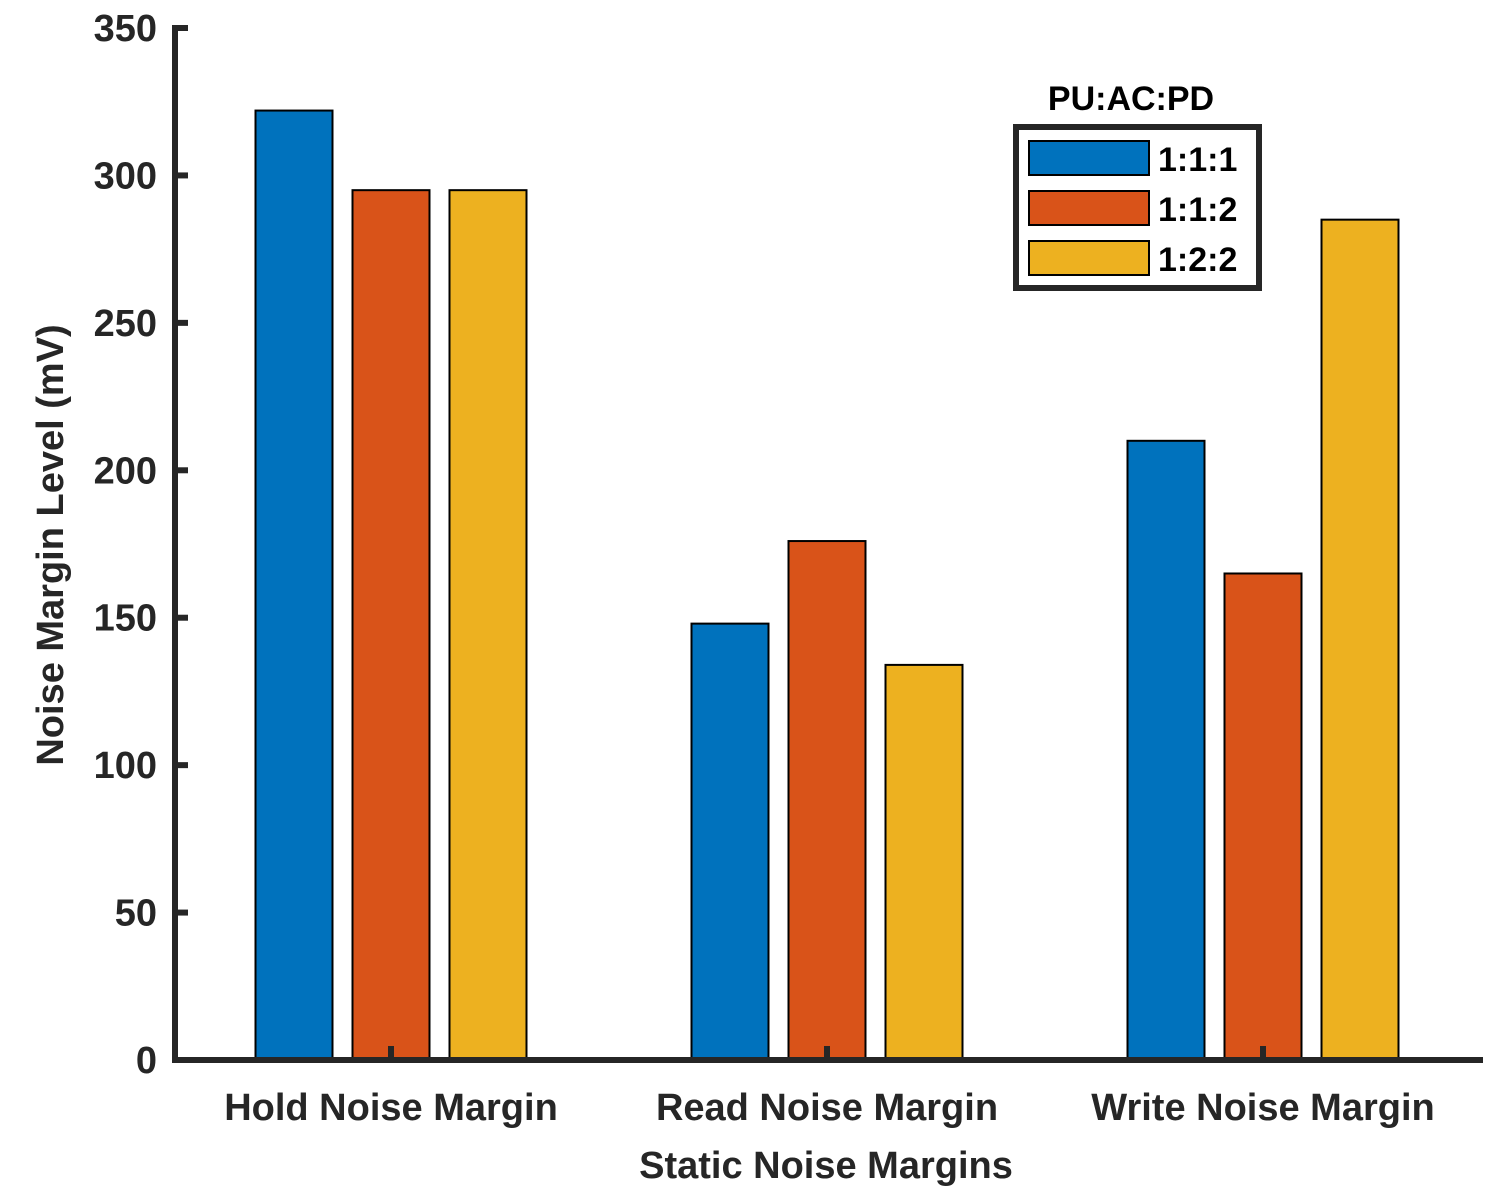 The width and height of the screenshot is (1500, 1202). What do you see at coordinates (51, 544) in the screenshot?
I see `y-axis-title: Noise Margin Level (mV)` at bounding box center [51, 544].